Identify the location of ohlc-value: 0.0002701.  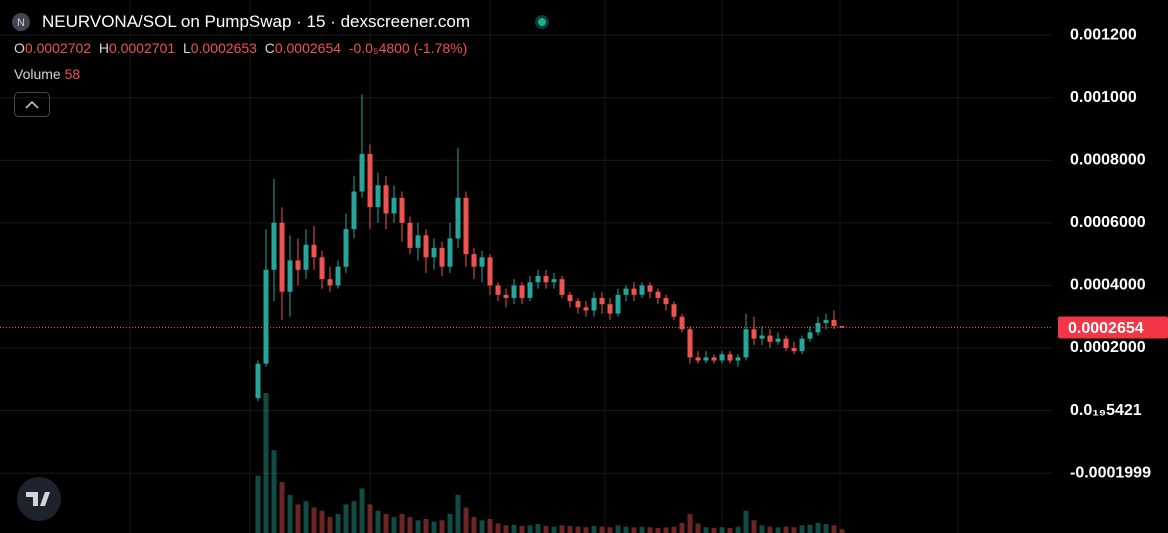
(142, 48).